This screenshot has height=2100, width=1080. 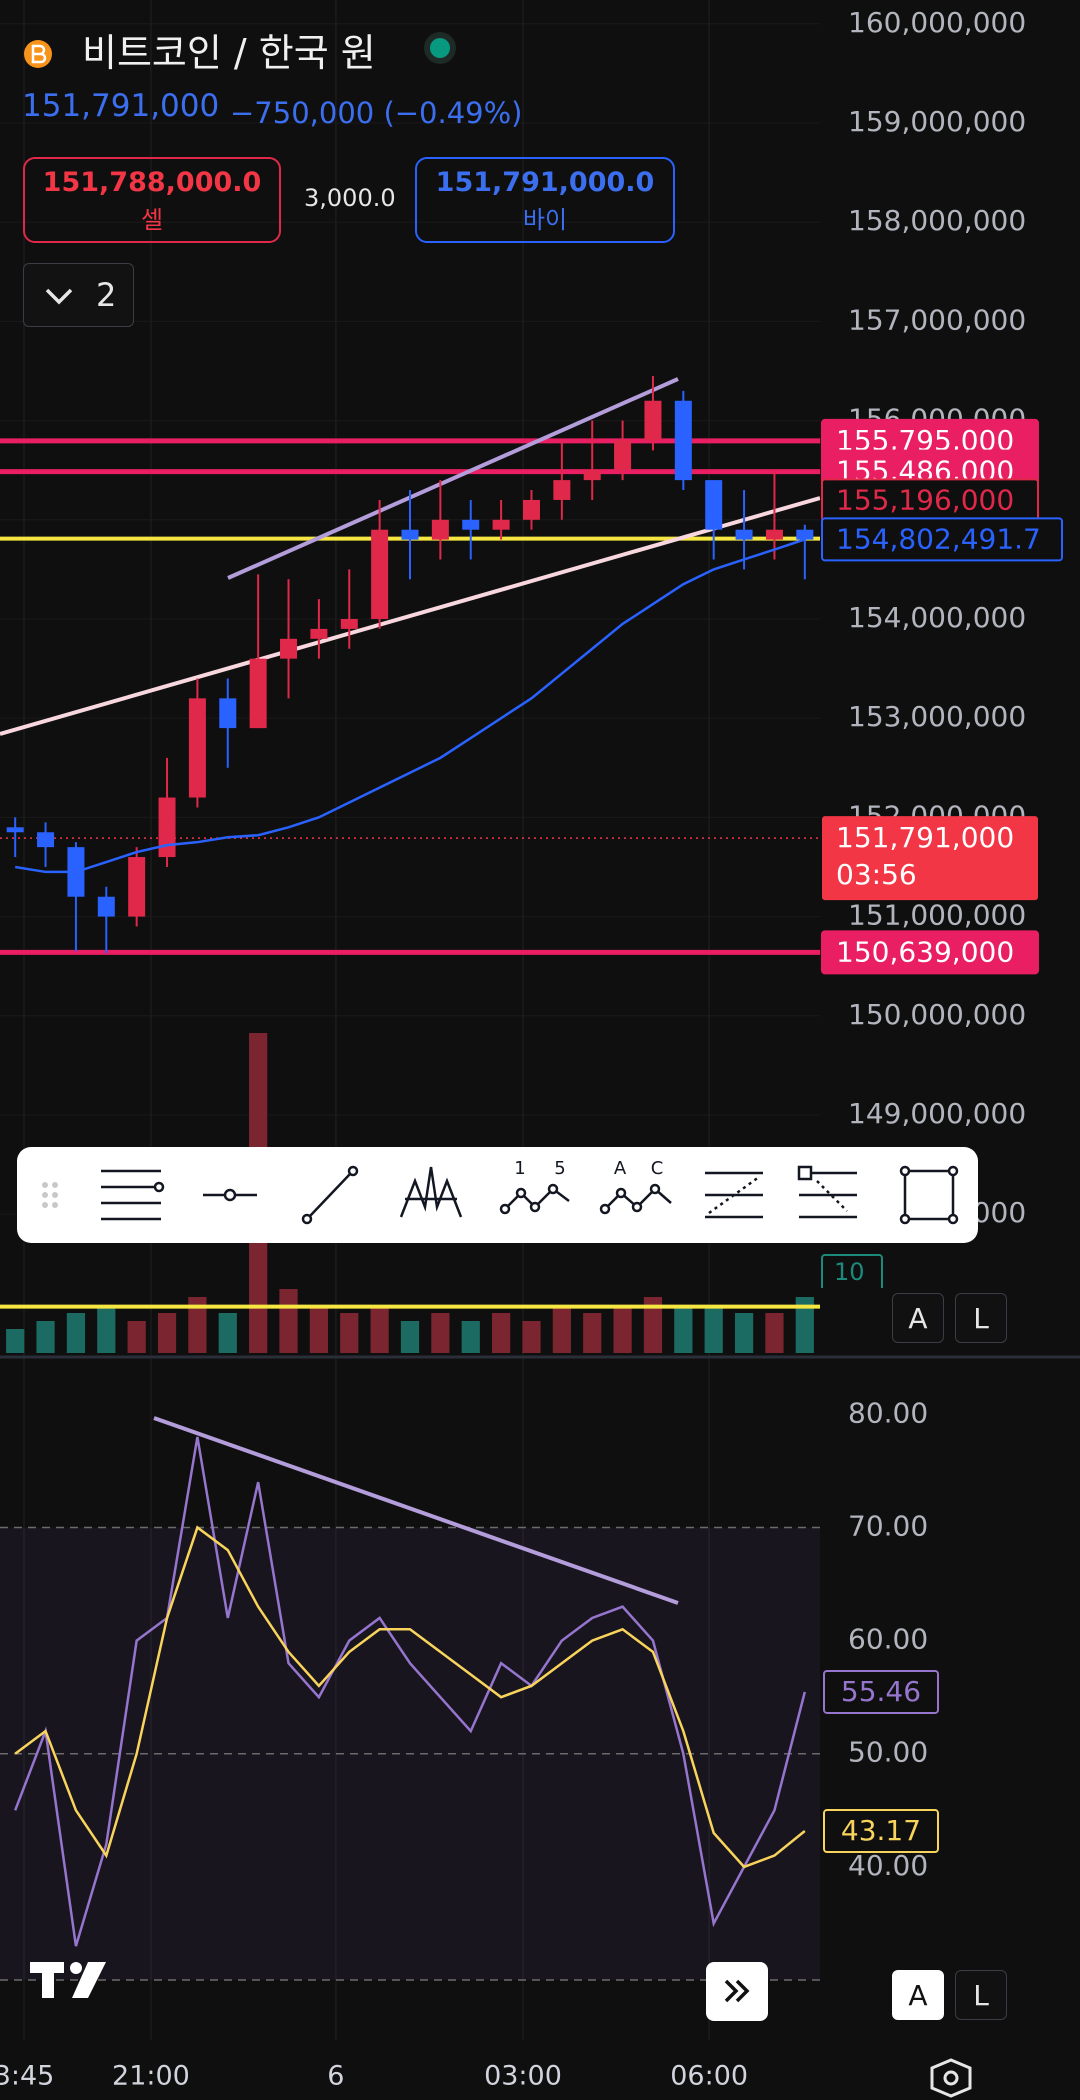 I want to click on rsi-line, so click(x=410, y=1697).